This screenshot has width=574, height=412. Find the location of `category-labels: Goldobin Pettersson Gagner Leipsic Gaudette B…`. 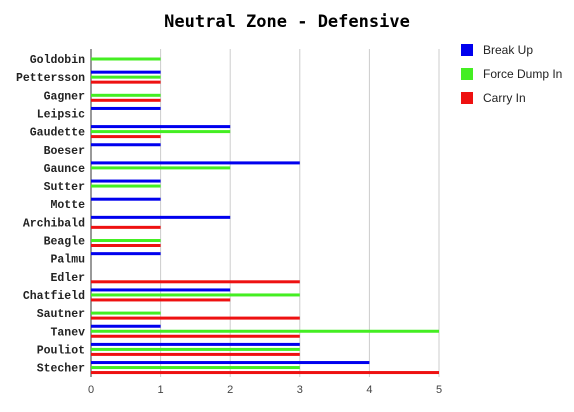

category-labels: Goldobin Pettersson Gagner Leipsic Gaudette B… is located at coordinates (50, 215).